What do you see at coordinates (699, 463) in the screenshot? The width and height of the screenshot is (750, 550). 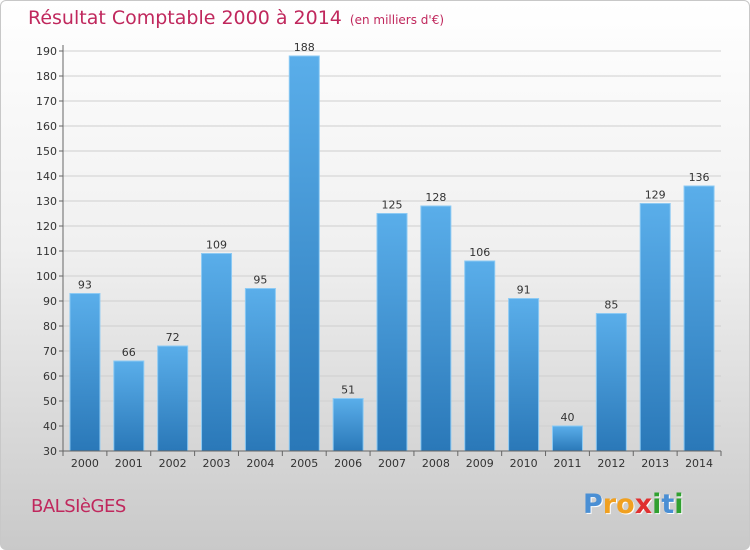 I see `x-tick-label: 2014` at bounding box center [699, 463].